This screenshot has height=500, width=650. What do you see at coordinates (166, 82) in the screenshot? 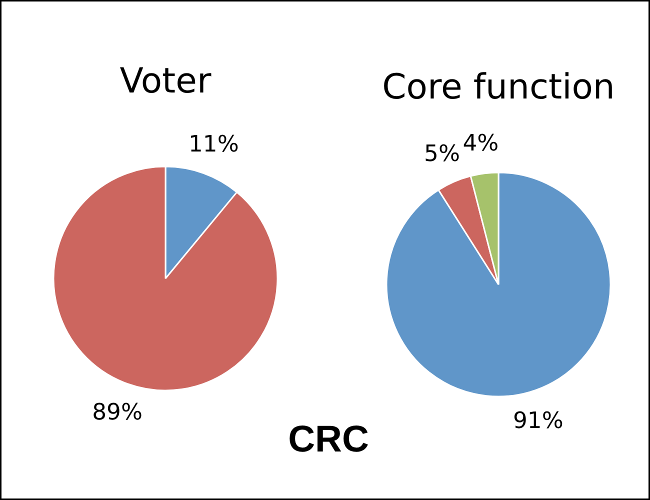
I see `chart-title: Voter` at bounding box center [166, 82].